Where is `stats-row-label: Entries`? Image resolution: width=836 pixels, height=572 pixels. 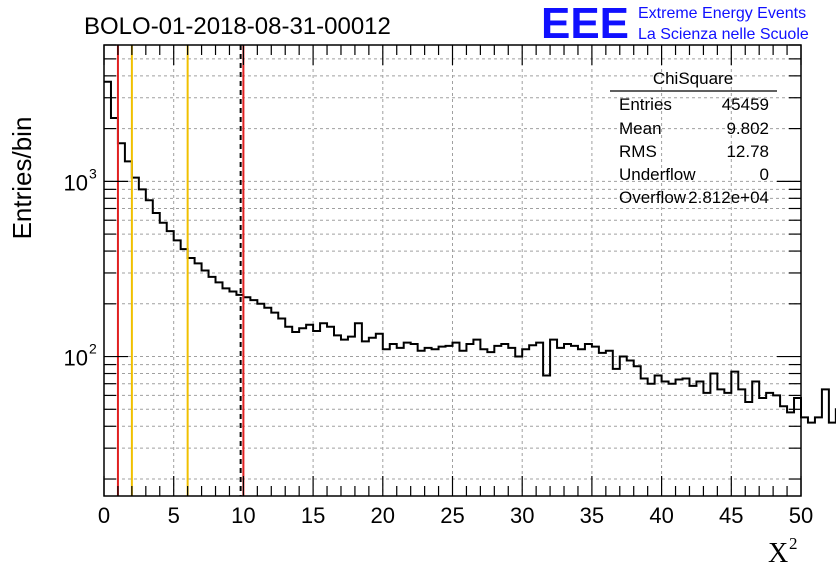 stats-row-label: Entries is located at coordinates (645, 104).